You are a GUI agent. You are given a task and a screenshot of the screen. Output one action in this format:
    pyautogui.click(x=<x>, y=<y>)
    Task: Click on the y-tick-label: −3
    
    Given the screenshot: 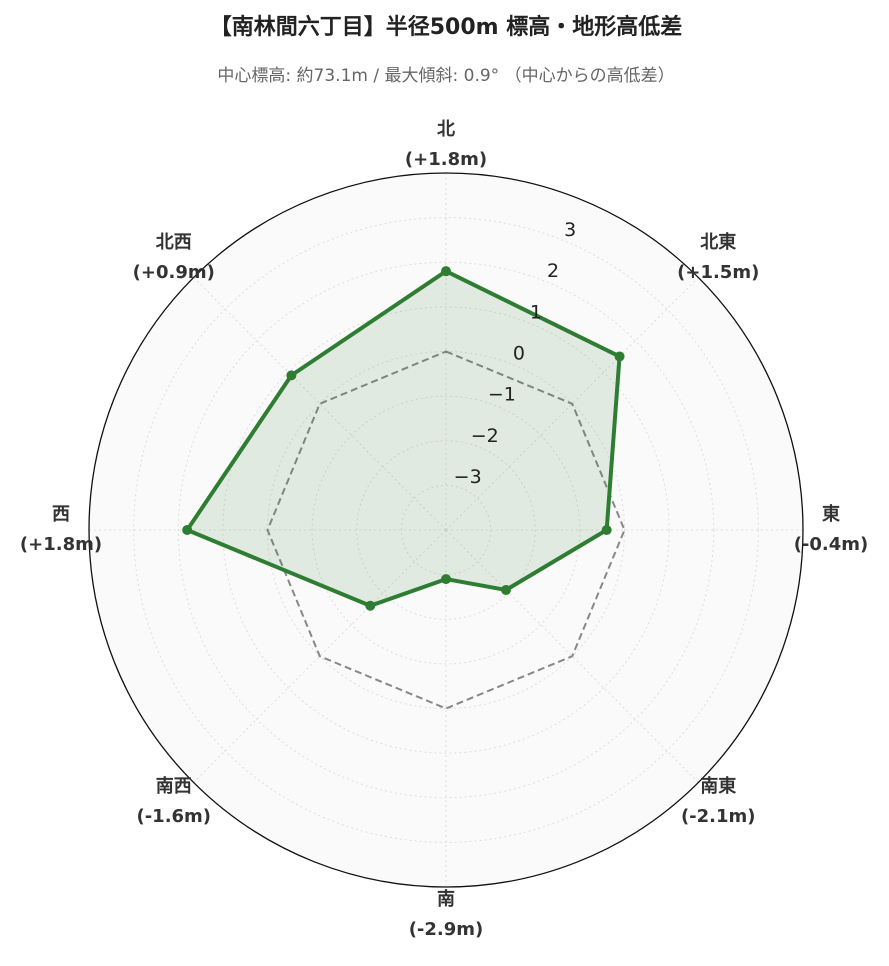 What is the action you would take?
    pyautogui.click(x=468, y=477)
    